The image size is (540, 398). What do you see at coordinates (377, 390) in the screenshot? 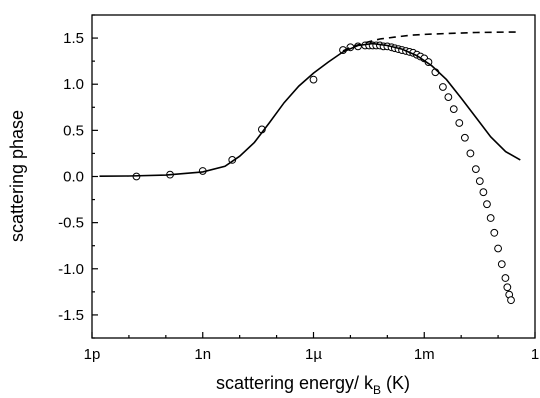
I see `x-axis-label-subscript: B` at bounding box center [377, 390].